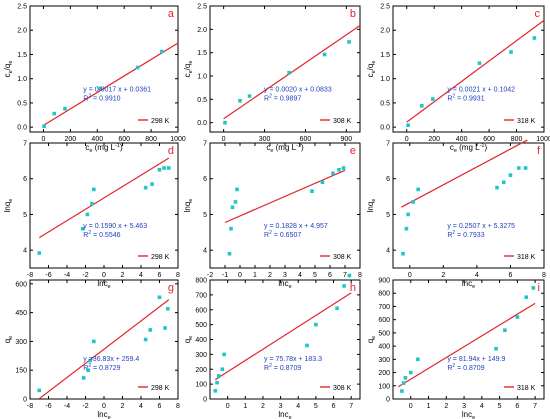 The image size is (550, 419). I want to click on panel-b-y-axis-title-main-2: /q, so click(187, 67).